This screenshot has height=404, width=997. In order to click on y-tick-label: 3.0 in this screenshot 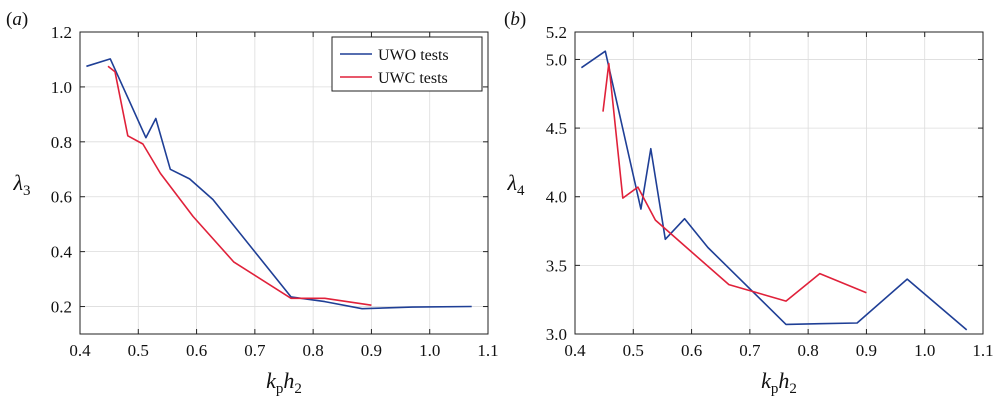, I will do `click(556, 334)`.